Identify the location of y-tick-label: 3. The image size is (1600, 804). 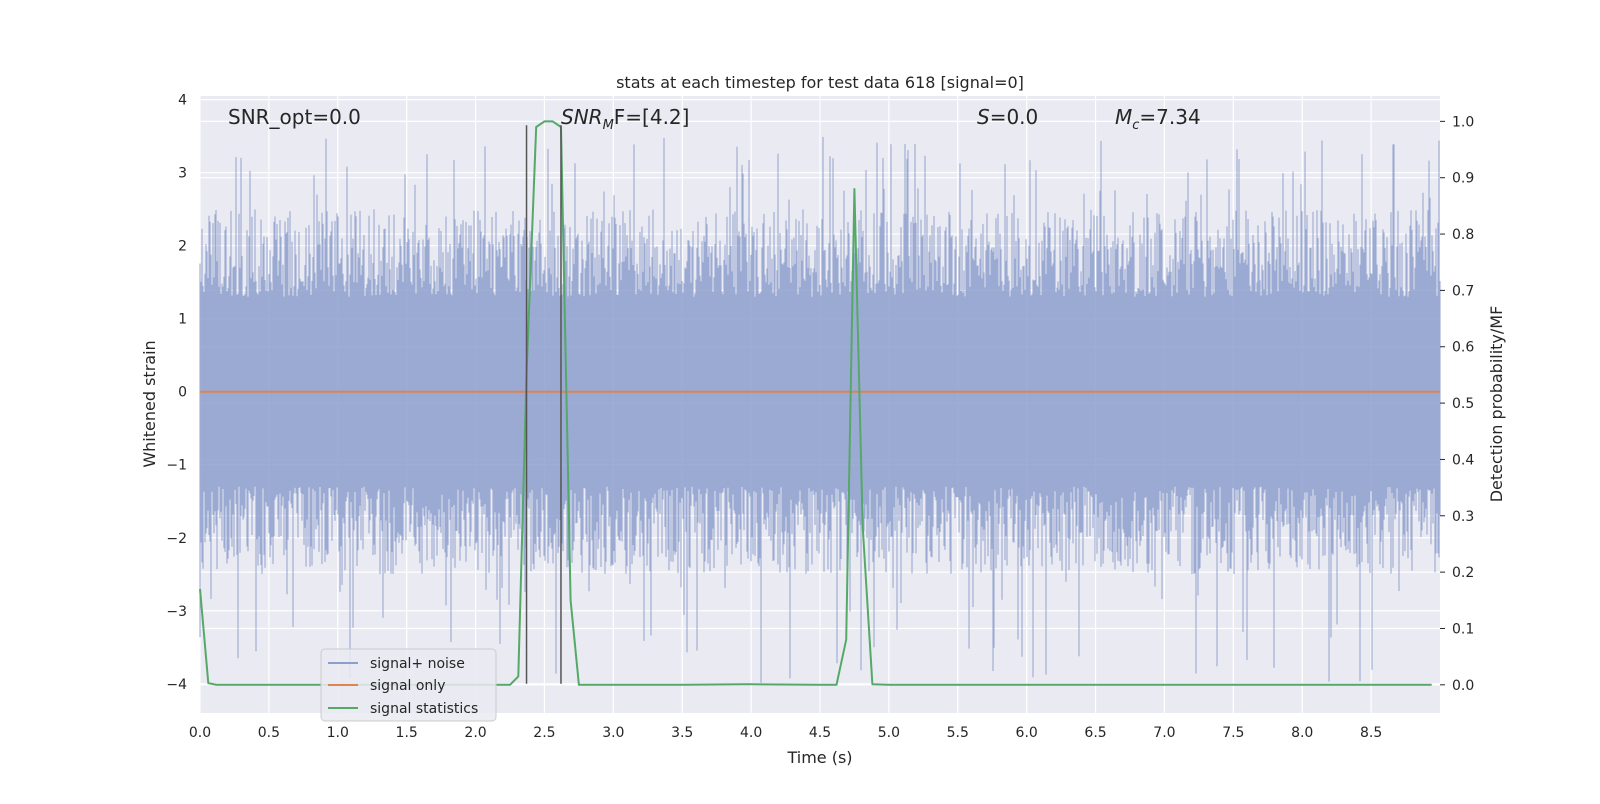
(182, 174).